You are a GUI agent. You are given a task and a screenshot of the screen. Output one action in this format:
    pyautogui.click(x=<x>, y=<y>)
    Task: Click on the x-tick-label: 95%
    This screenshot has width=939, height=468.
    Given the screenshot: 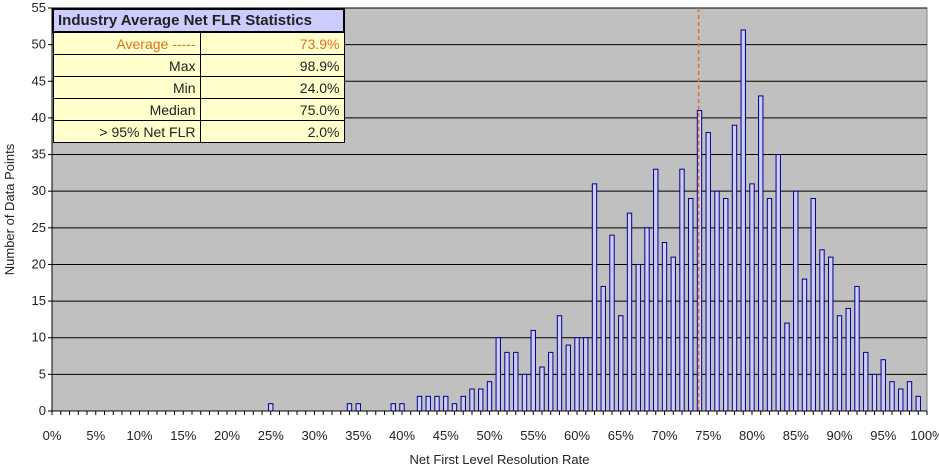 What is the action you would take?
    pyautogui.click(x=883, y=435)
    